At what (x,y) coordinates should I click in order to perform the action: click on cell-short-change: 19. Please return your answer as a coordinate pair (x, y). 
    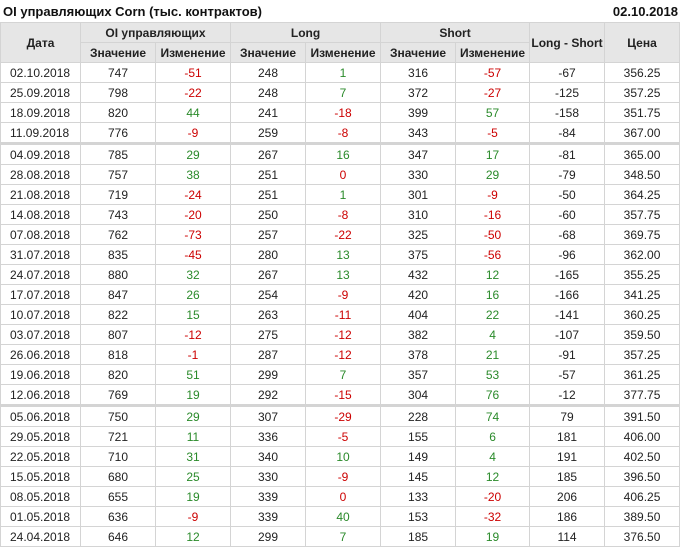
    Looking at the image, I should click on (493, 536).